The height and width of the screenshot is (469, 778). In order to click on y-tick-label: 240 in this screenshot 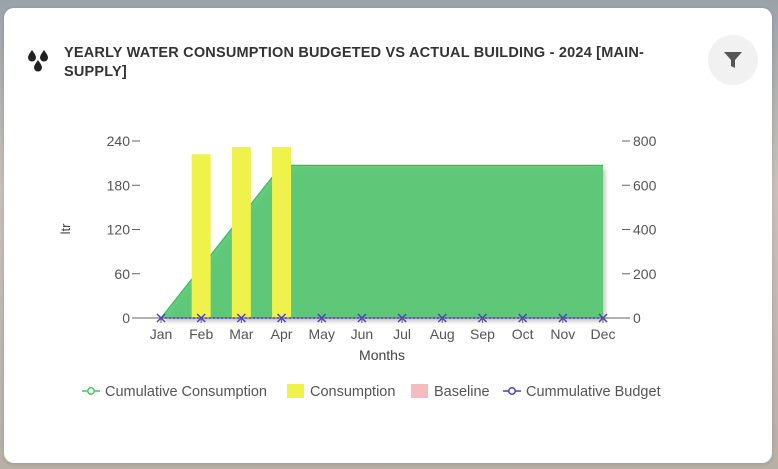, I will do `click(119, 141)`.